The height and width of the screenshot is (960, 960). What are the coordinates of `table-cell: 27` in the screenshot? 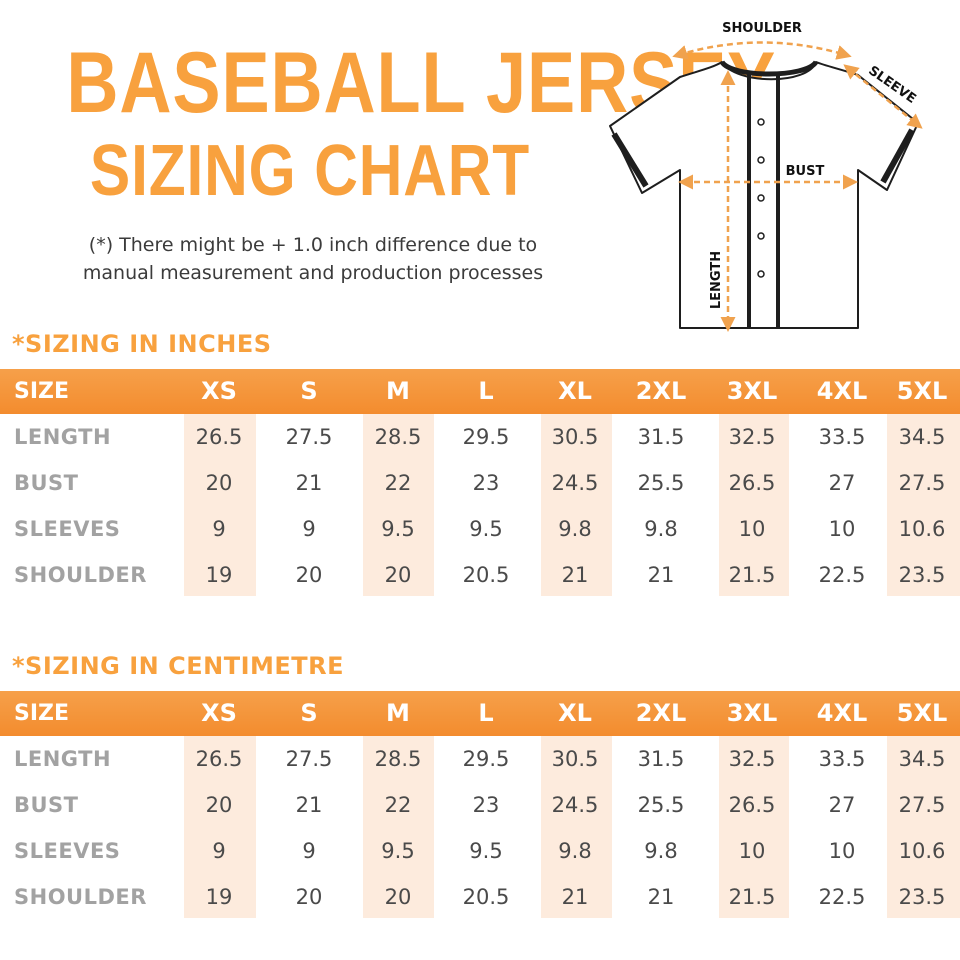 It's located at (842, 483).